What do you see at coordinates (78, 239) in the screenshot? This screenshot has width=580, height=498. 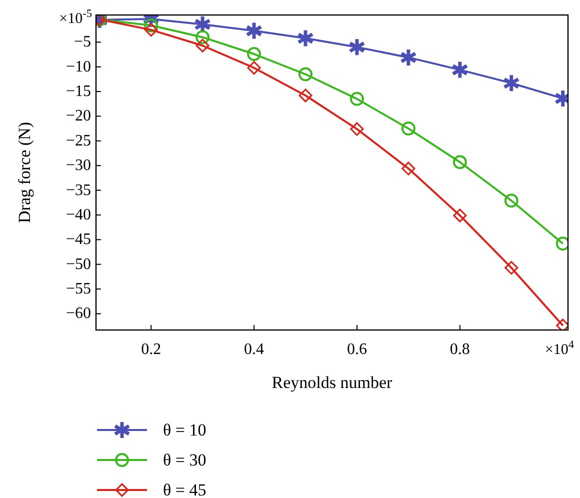 I see `y-tick-label: −45` at bounding box center [78, 239].